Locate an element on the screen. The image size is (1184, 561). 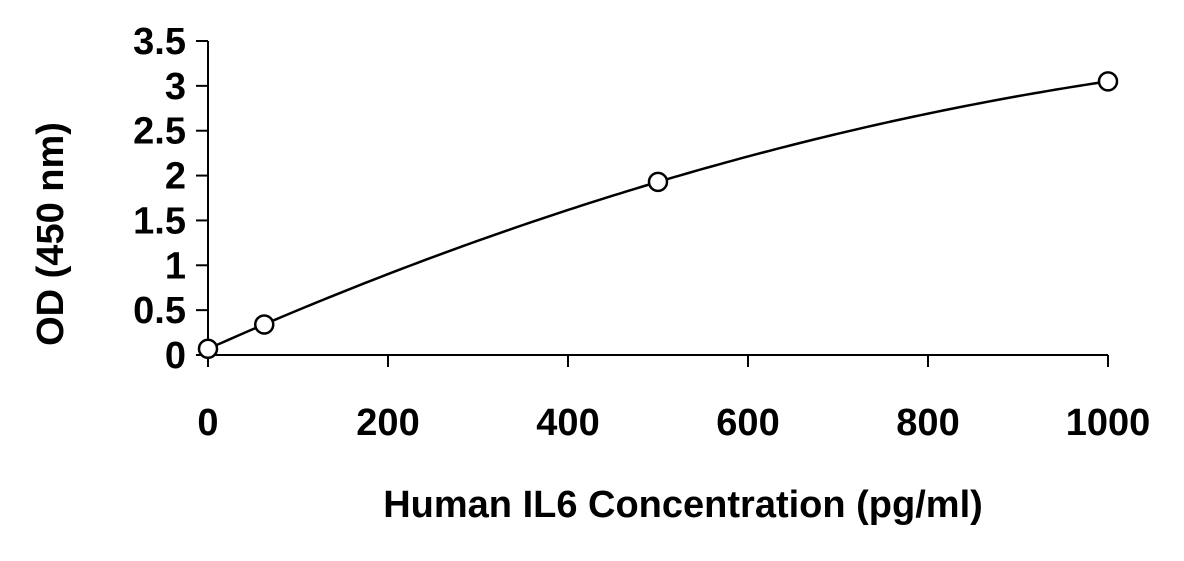
x-tick-label: 400 is located at coordinates (567, 423).